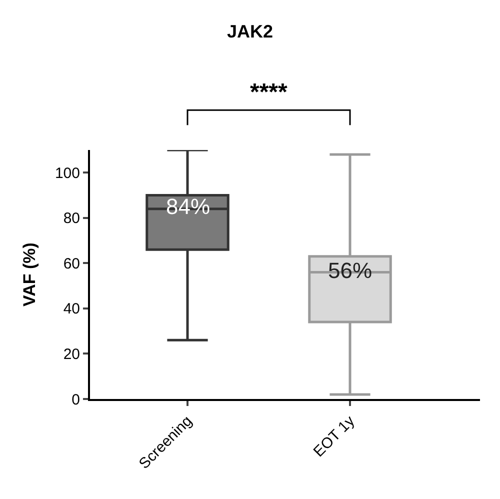 The image size is (500, 499). Describe the element at coordinates (350, 270) in the screenshot. I see `text: 56%` at that location.